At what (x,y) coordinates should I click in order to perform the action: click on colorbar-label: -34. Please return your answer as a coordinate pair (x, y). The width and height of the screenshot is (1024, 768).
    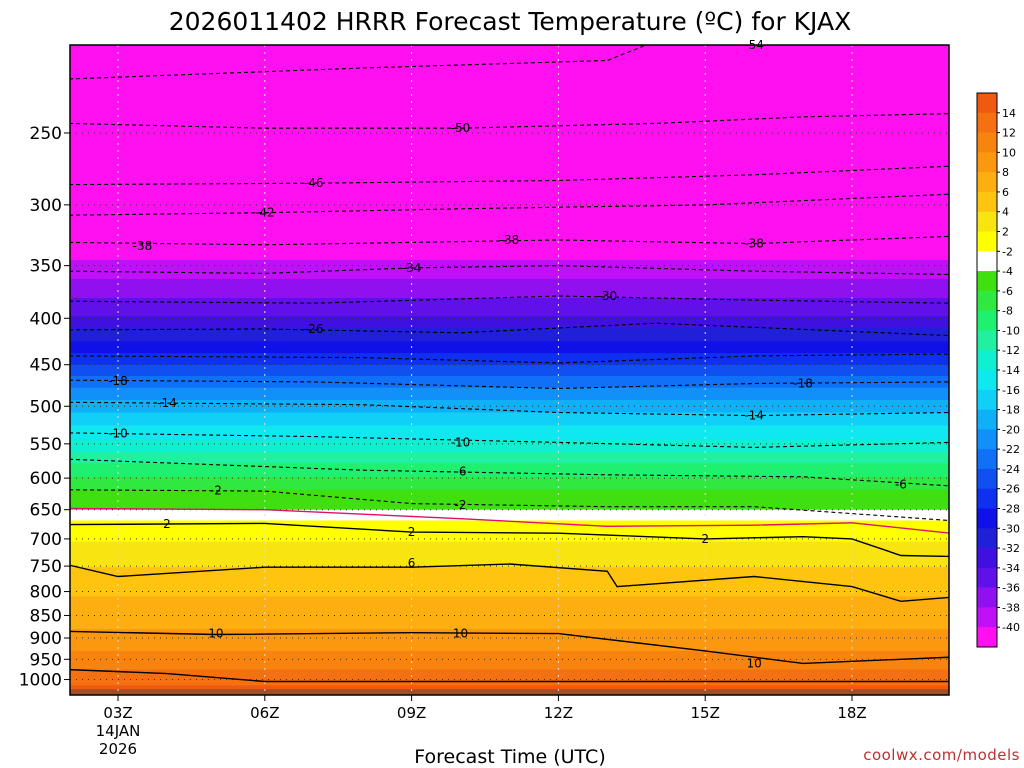
    Looking at the image, I should click on (1011, 568).